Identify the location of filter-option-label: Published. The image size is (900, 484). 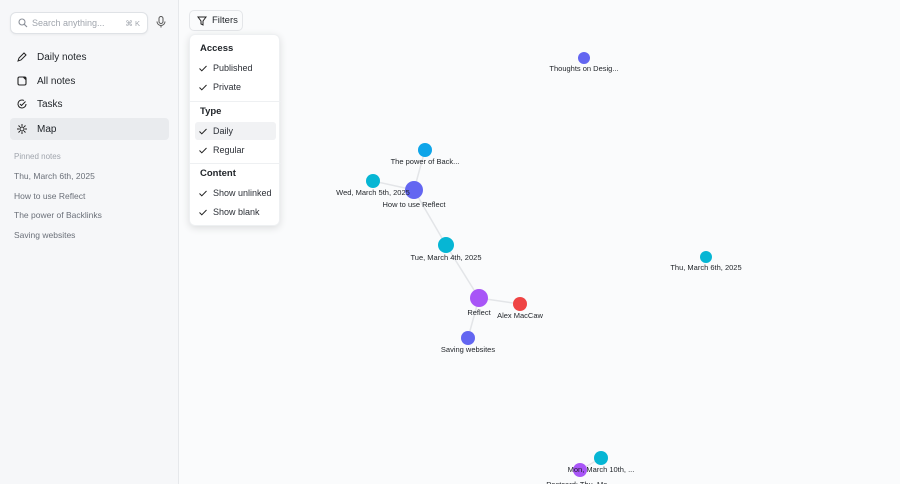
(233, 68).